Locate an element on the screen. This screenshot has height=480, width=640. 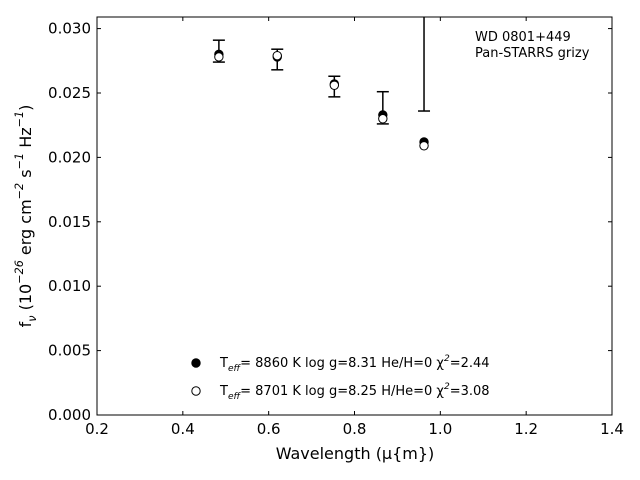
legend-label: Teff= 8860 K log g=8.31 He/H=0 χ2=2.44 is located at coordinates (354, 364).